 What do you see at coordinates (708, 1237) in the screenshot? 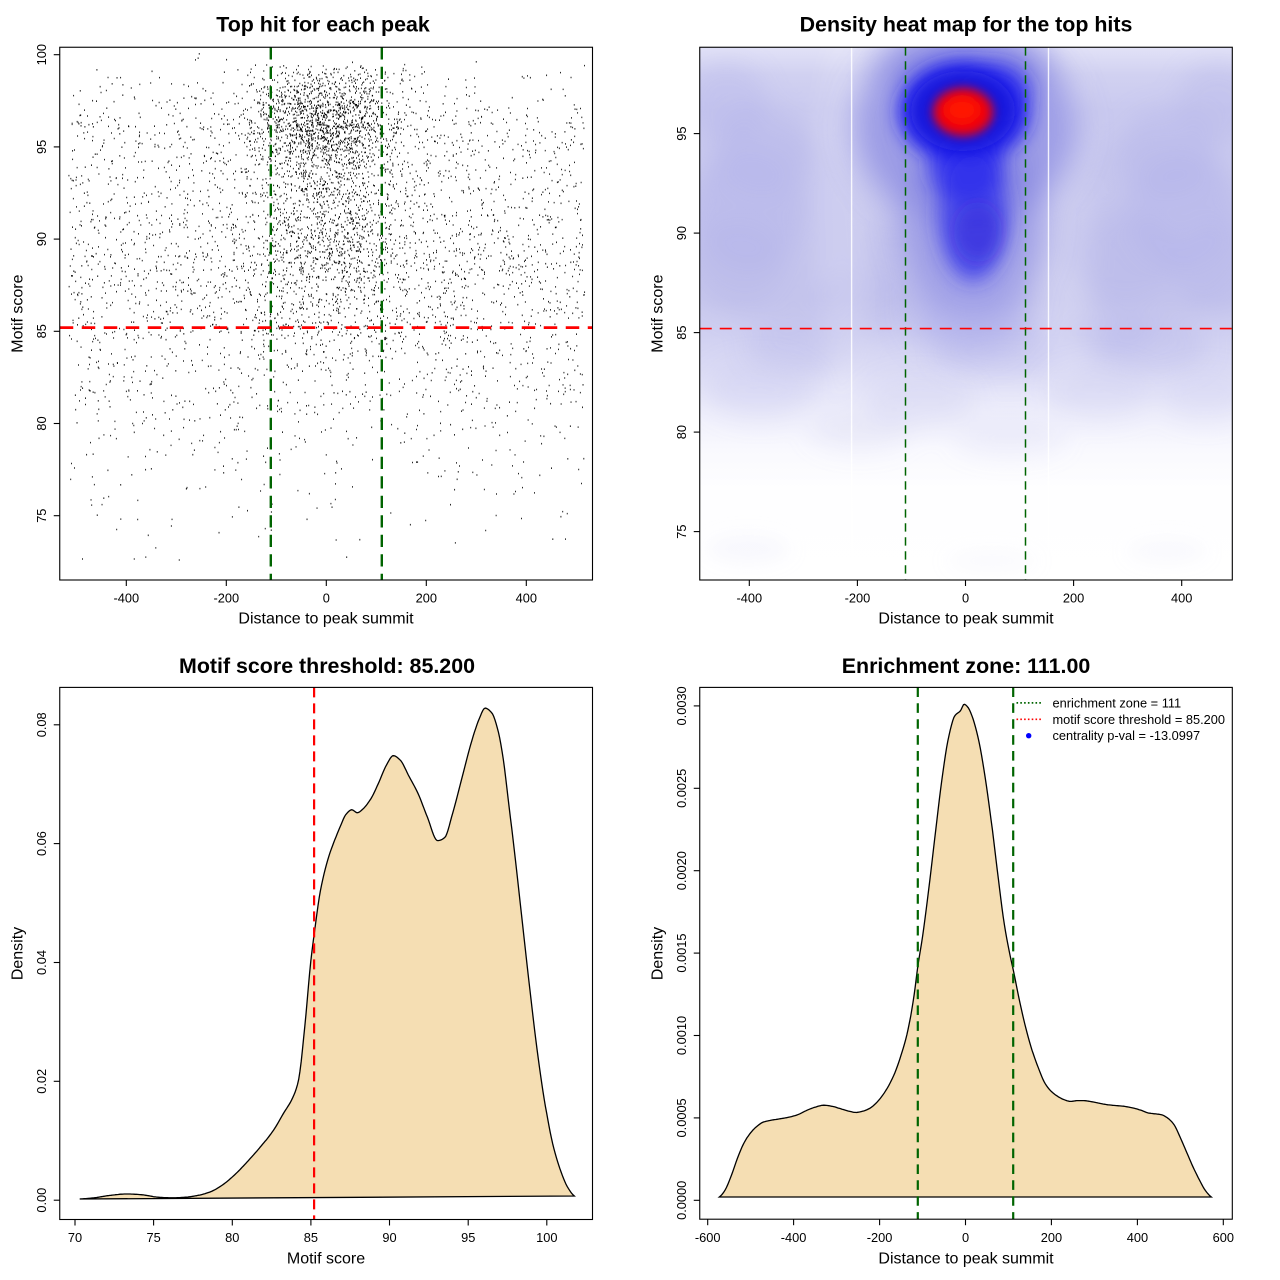
I see `svg-text: -600` at bounding box center [708, 1237].